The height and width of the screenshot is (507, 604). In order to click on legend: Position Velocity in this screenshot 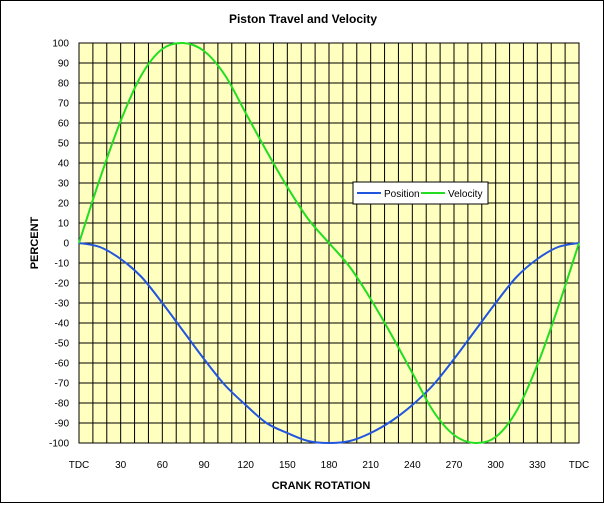, I will do `click(420, 193)`.